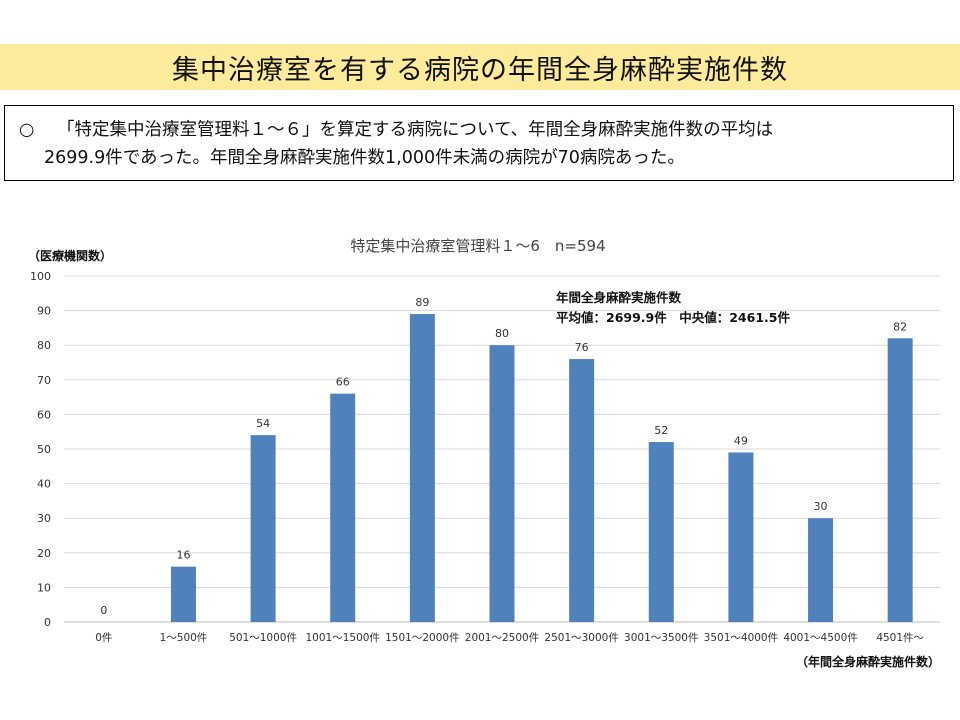  I want to click on y-tick-label: 50, so click(44, 449).